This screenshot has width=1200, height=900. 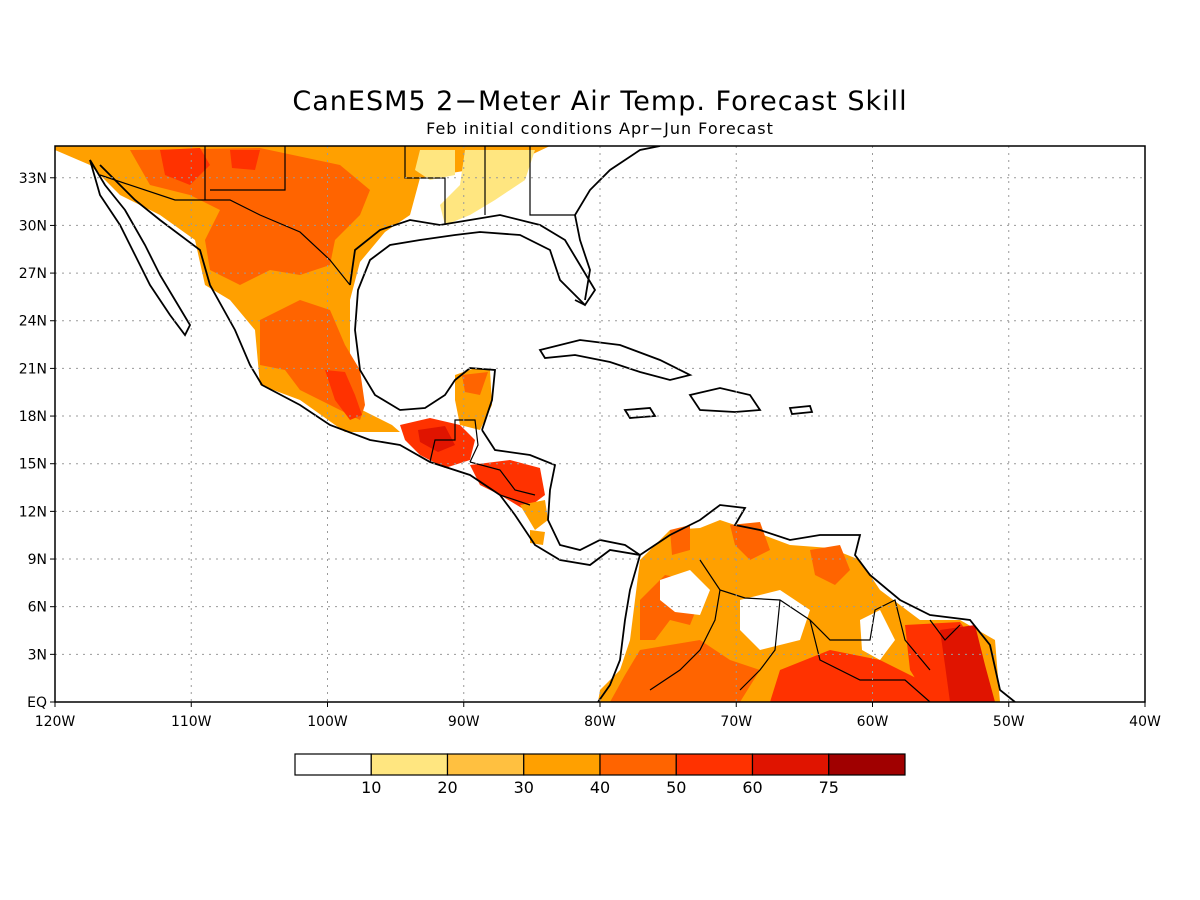 What do you see at coordinates (33, 274) in the screenshot?
I see `lat-tick-label: 27N` at bounding box center [33, 274].